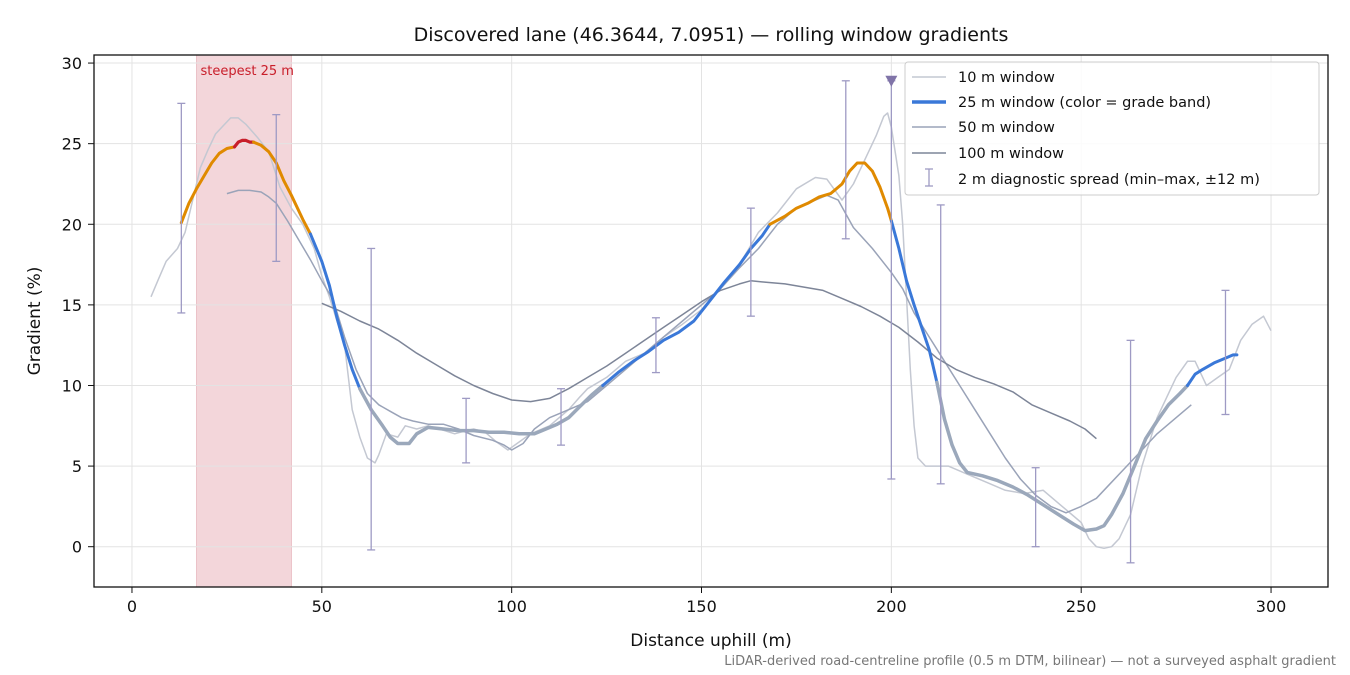  Describe the element at coordinates (701, 606) in the screenshot. I see `x-tick-label: 150` at that location.